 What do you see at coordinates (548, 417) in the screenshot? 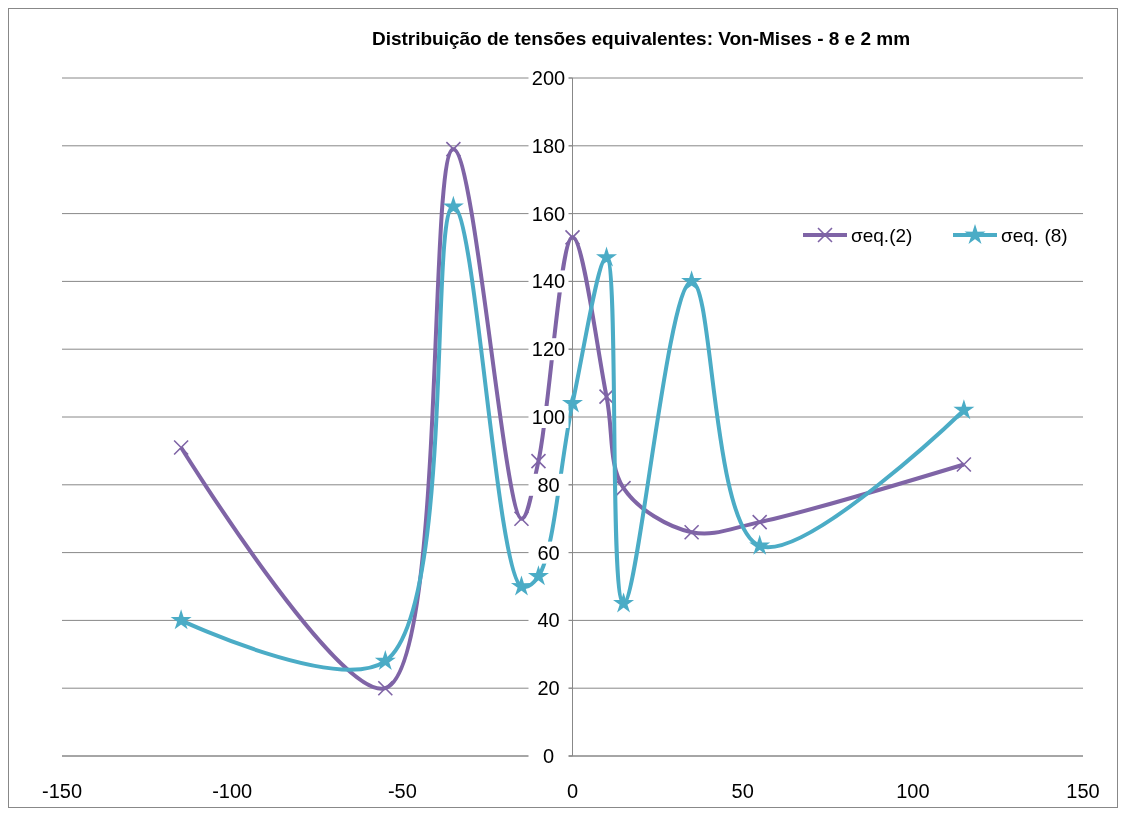
I see `y-tick-label: 100` at bounding box center [548, 417].